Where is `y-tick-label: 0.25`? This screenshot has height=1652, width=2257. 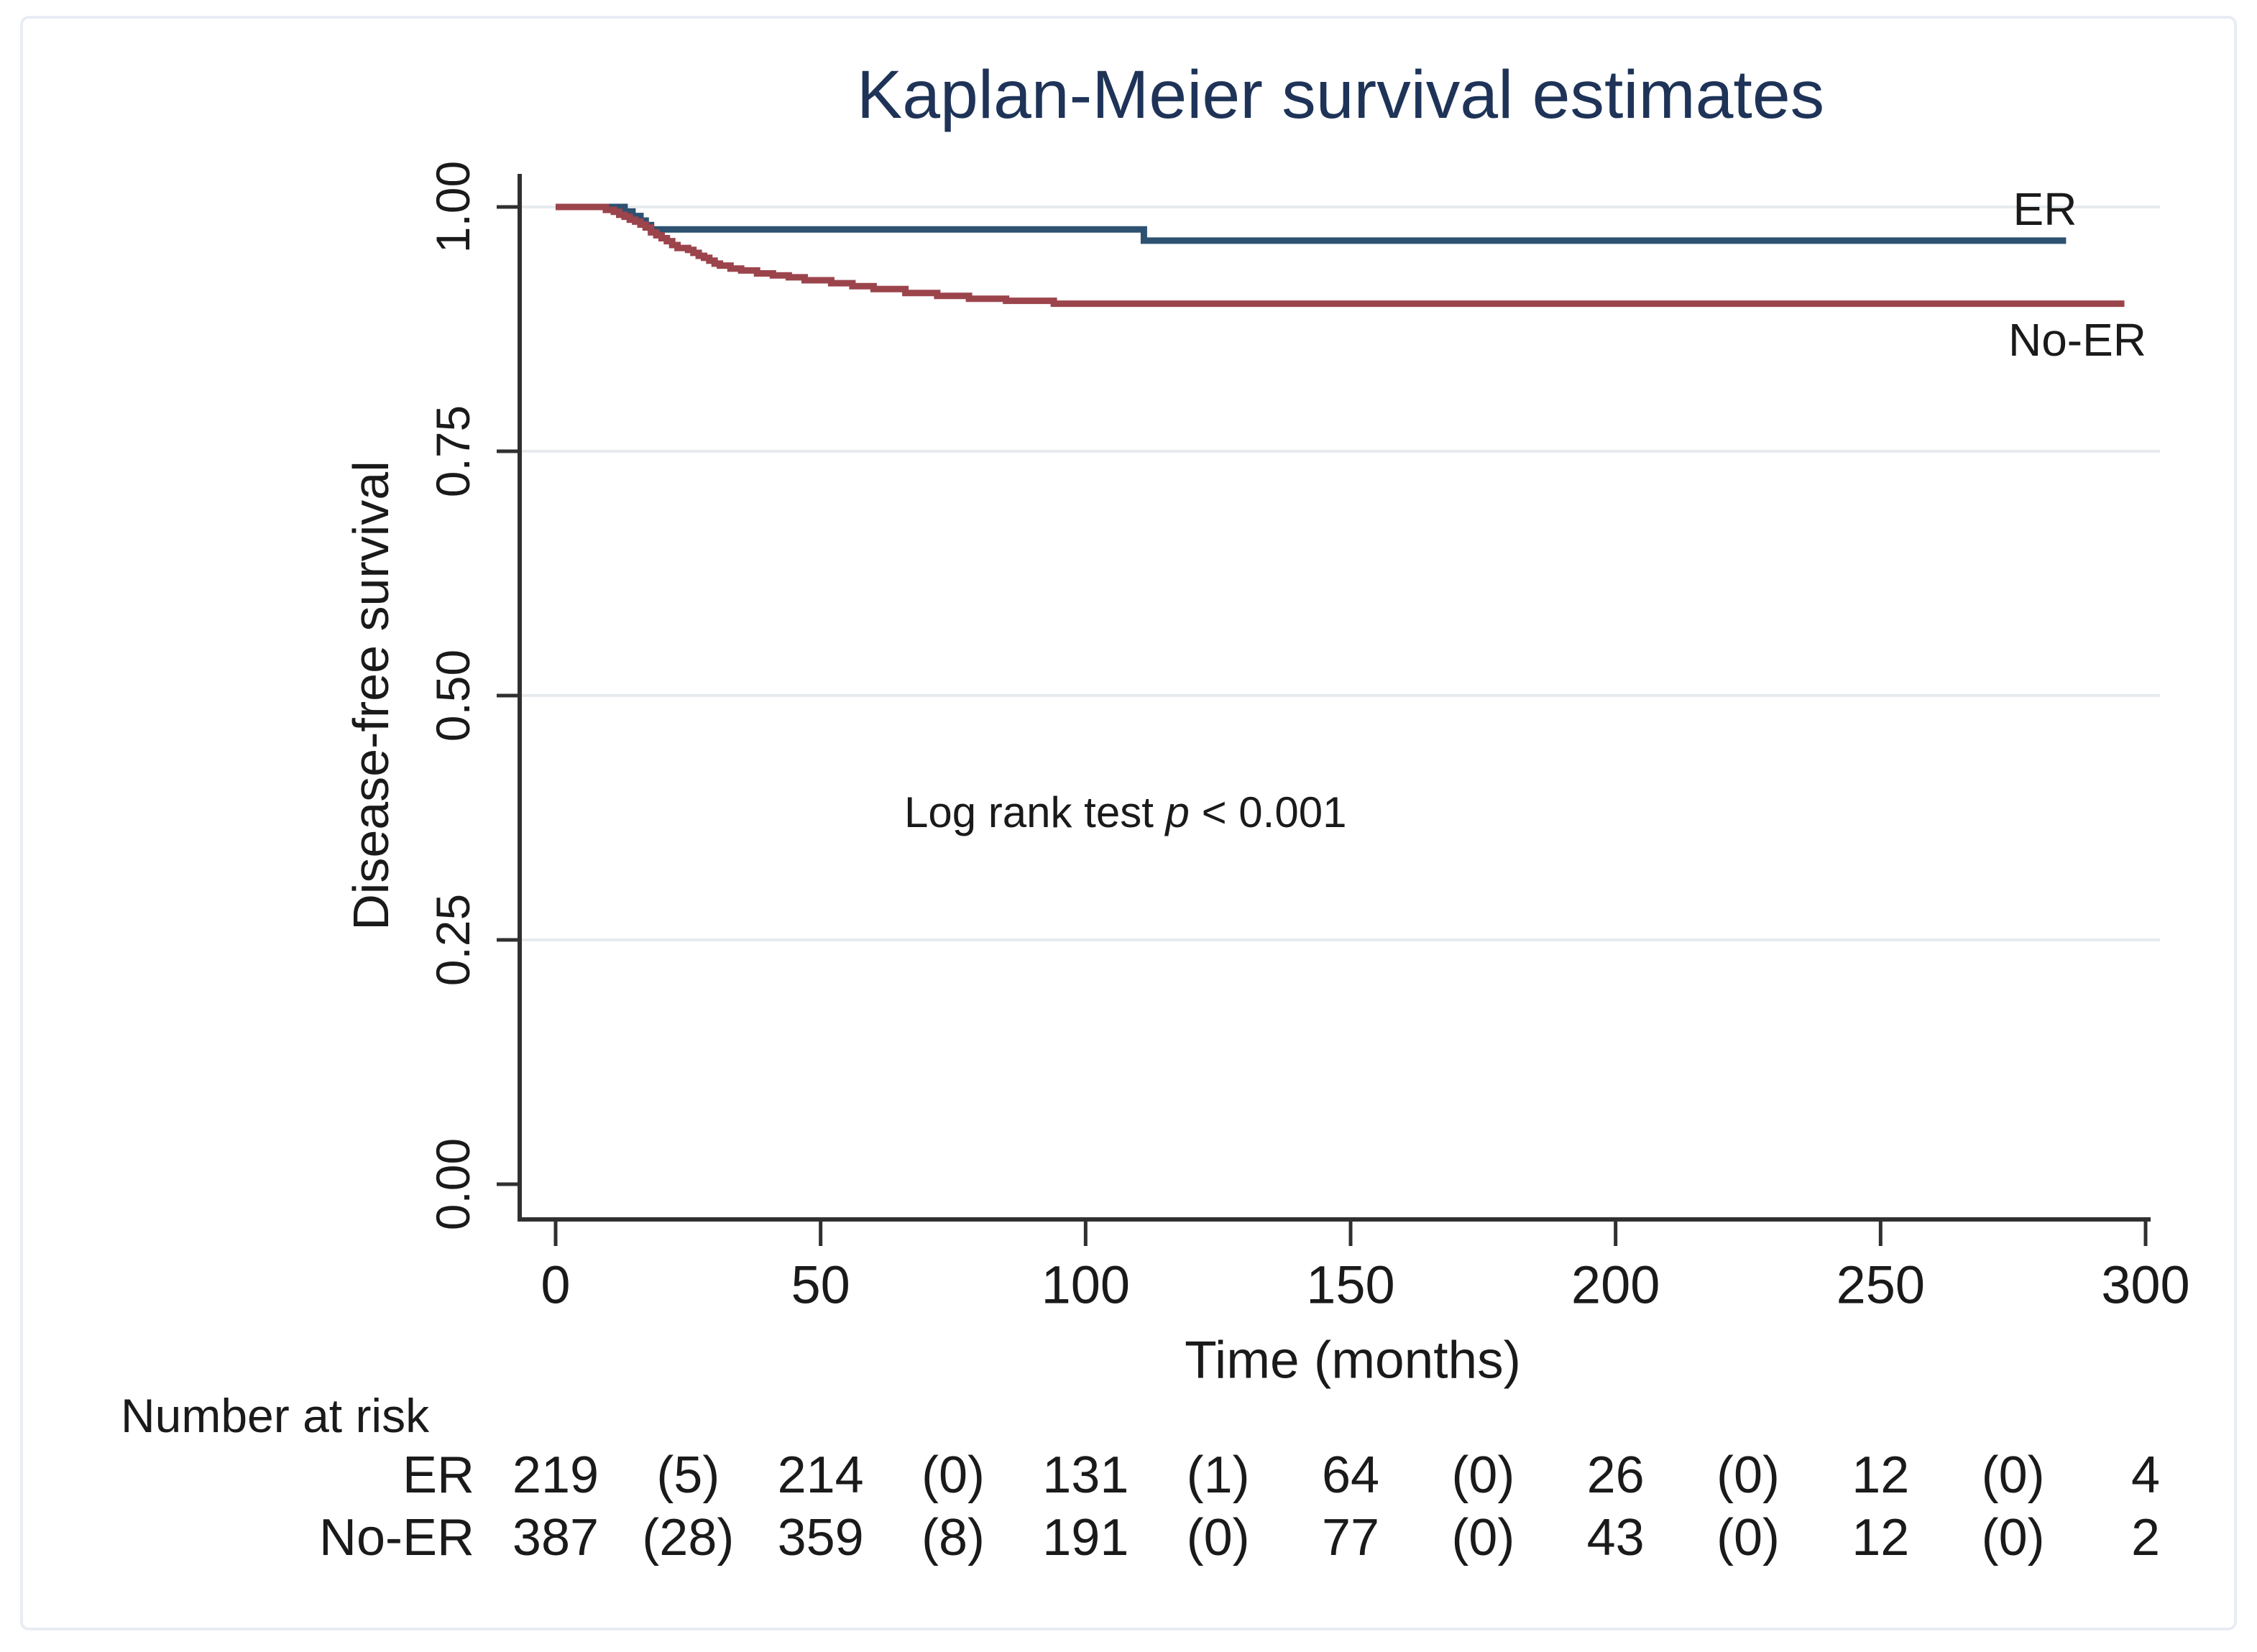
y-tick-label: 0.25 is located at coordinates (453, 940).